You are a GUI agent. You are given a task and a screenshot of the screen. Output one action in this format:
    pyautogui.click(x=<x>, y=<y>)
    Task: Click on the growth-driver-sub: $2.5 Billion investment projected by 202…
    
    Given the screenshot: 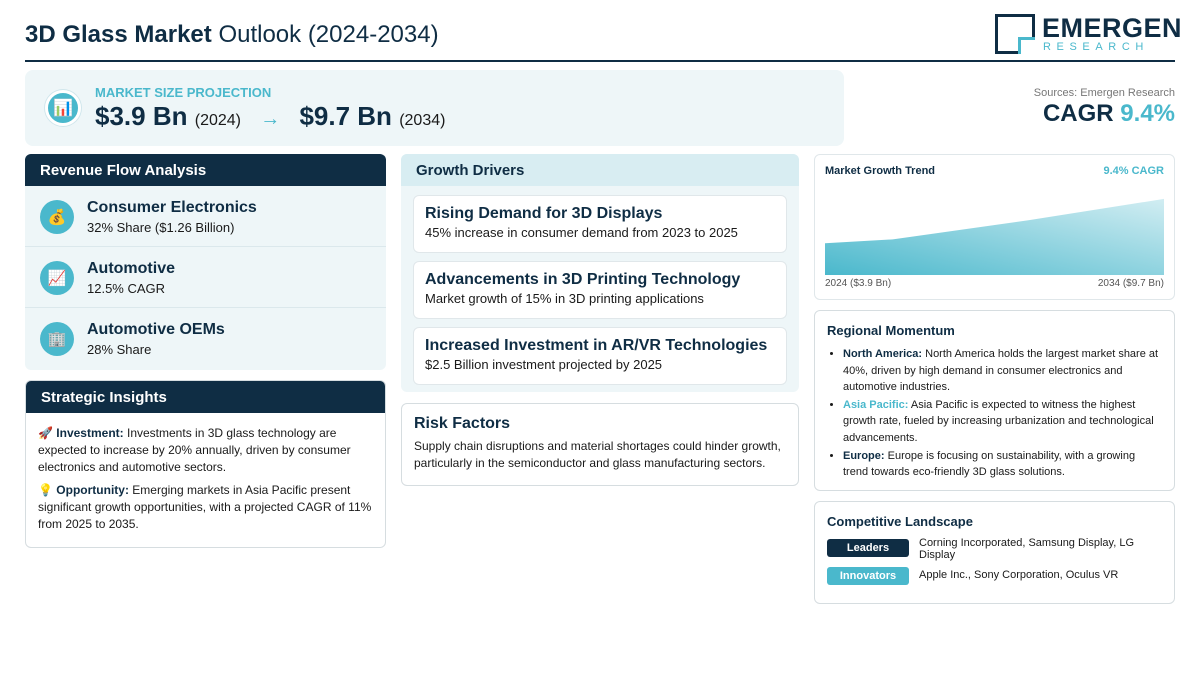 What is the action you would take?
    pyautogui.click(x=544, y=364)
    